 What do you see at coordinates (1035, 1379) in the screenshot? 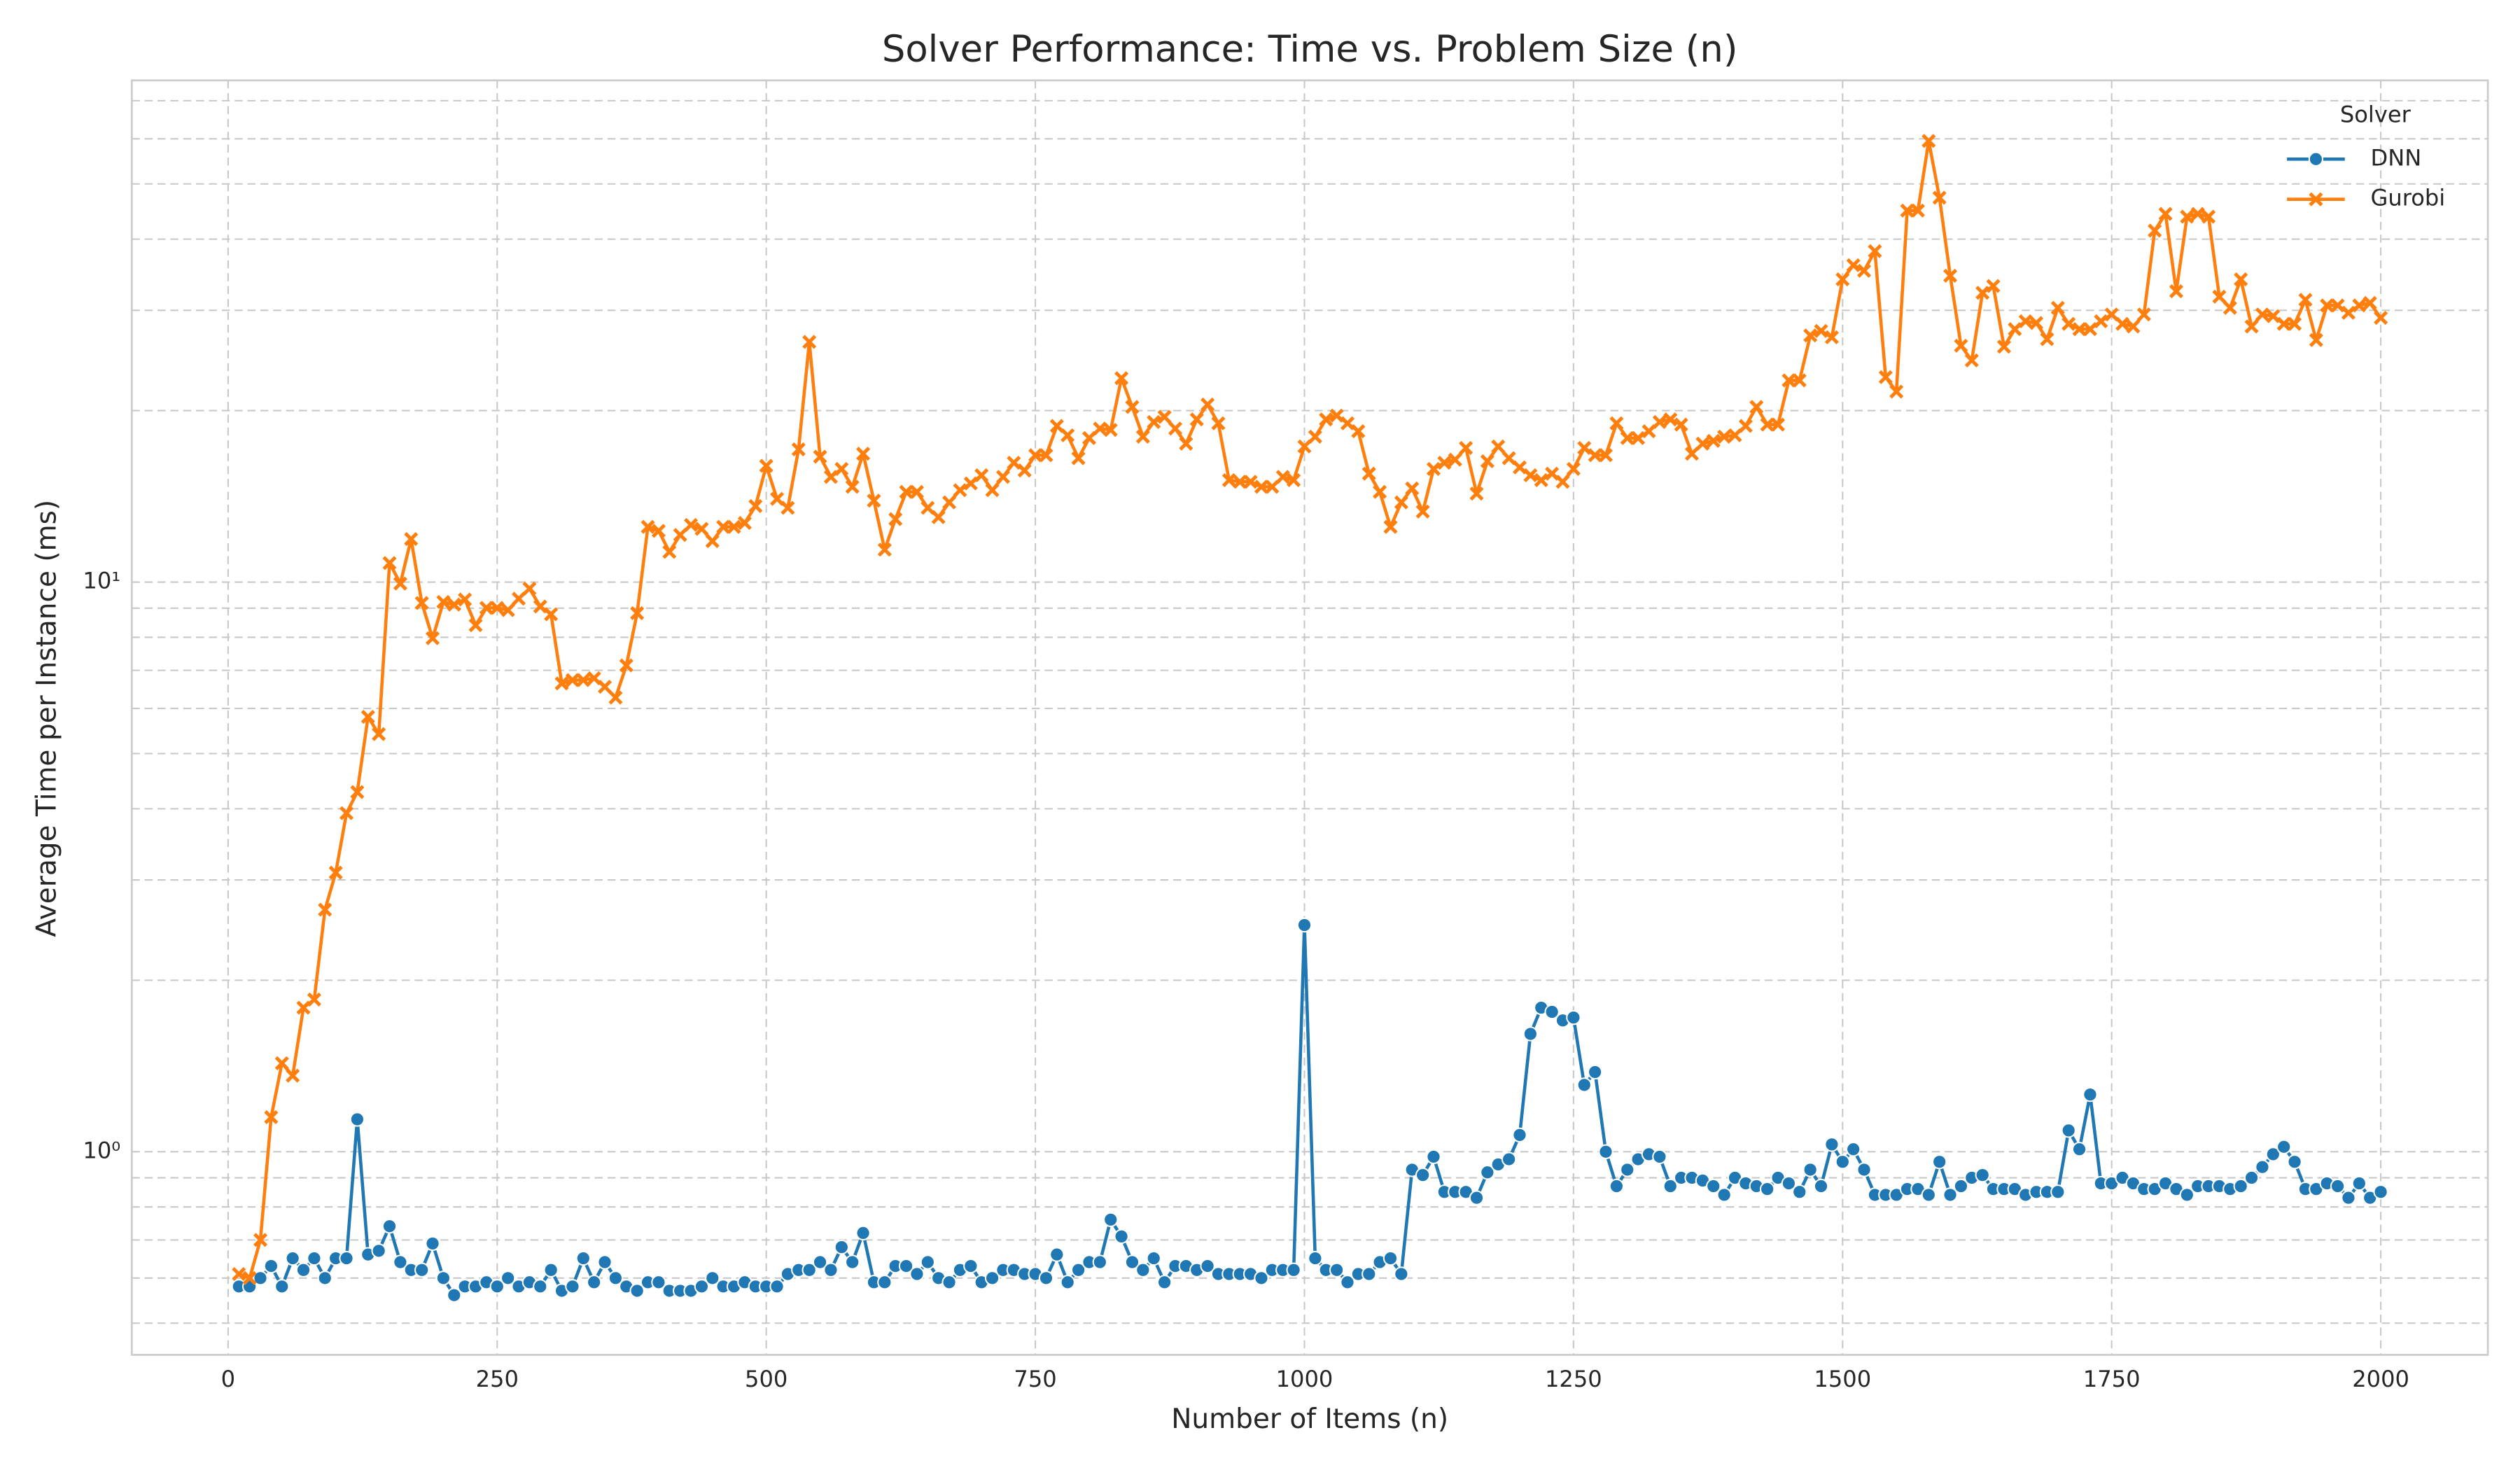
I see `x-tick-label: 750` at bounding box center [1035, 1379].